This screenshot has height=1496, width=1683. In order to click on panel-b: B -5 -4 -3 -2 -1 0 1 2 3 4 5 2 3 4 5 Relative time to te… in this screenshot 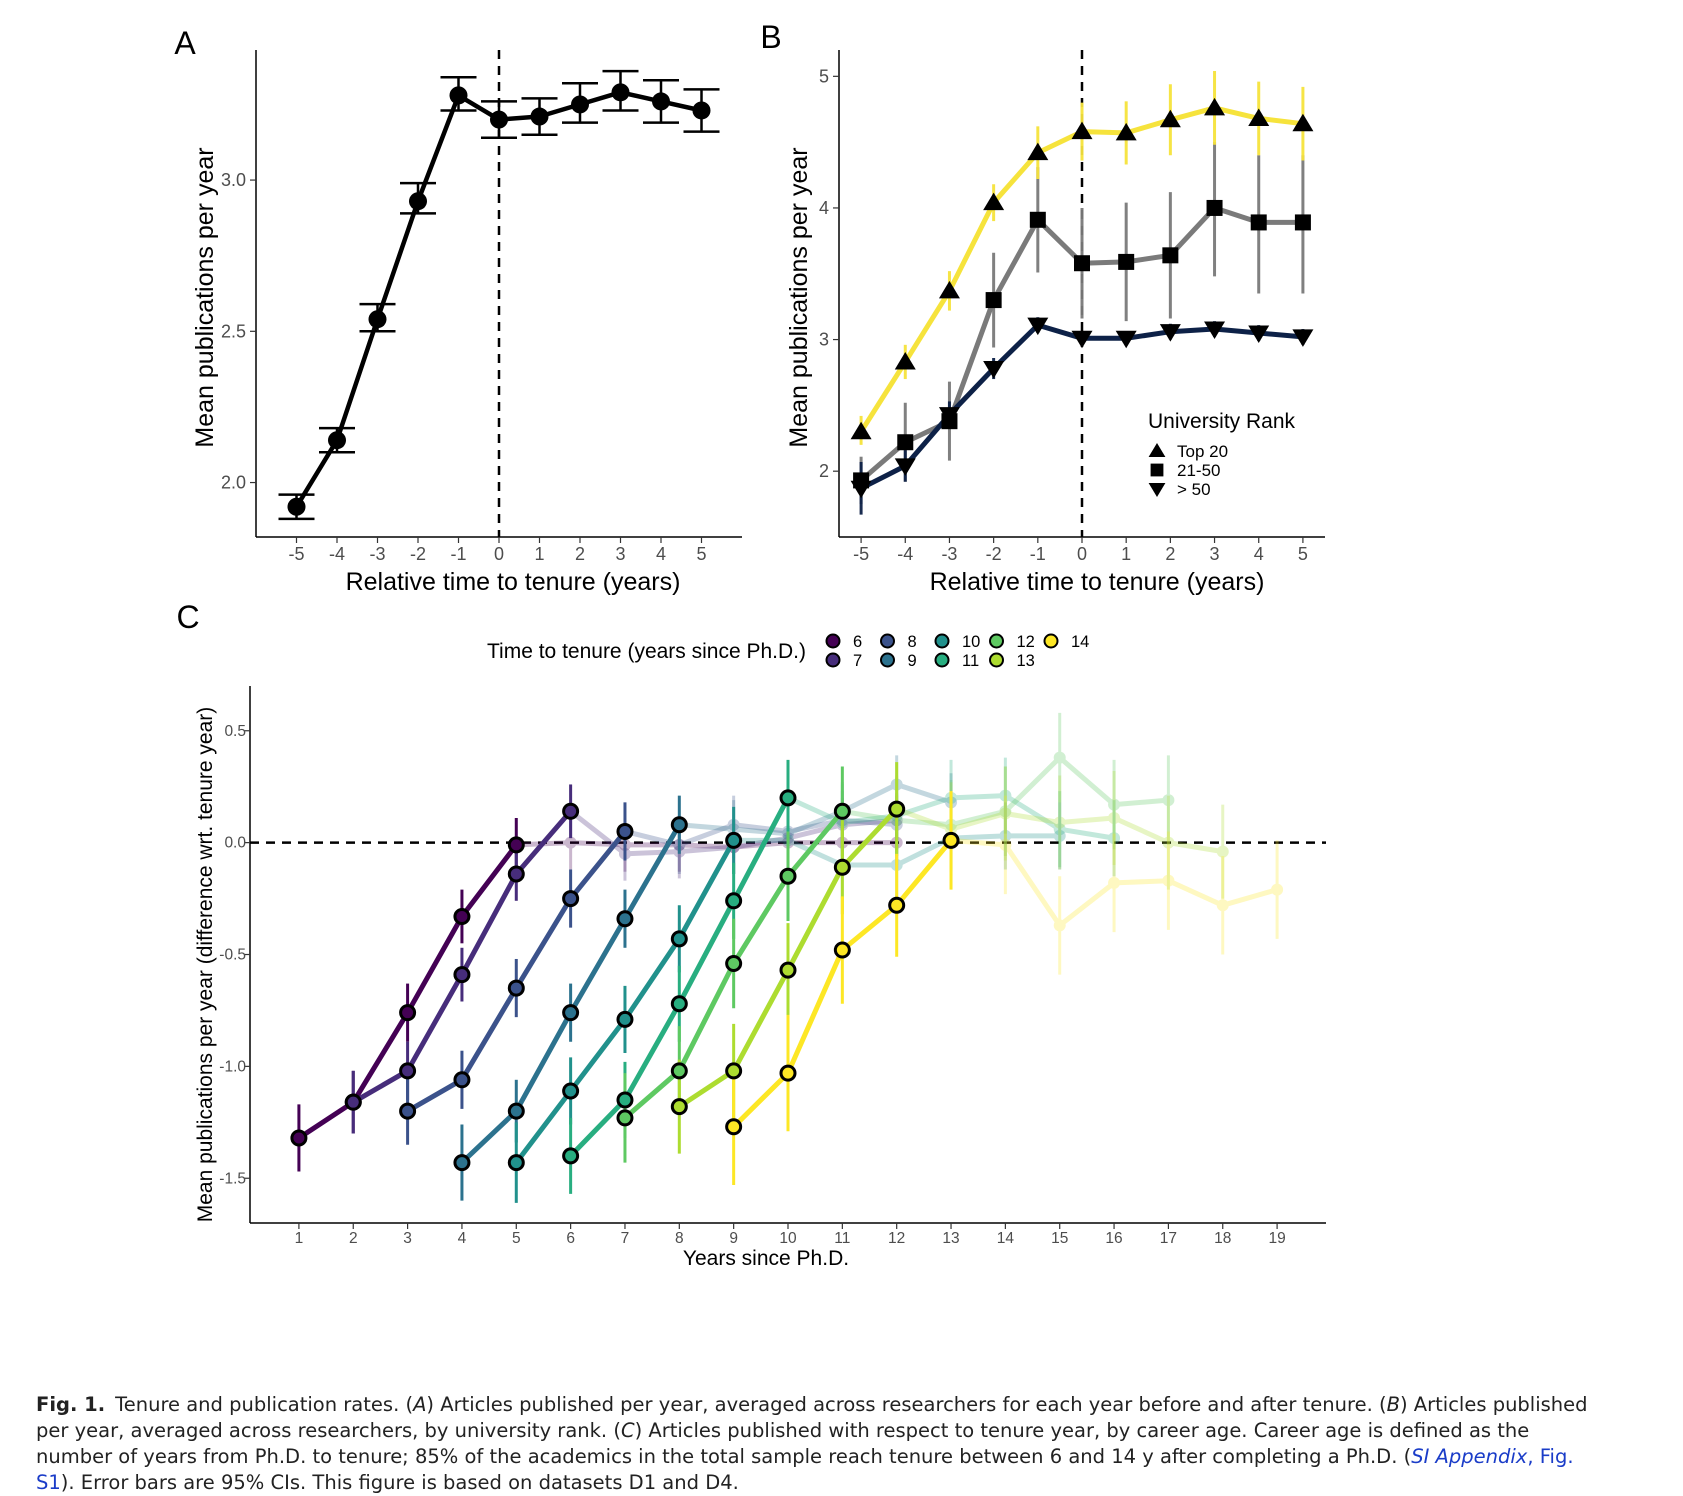, I will do `click(1042, 307)`.